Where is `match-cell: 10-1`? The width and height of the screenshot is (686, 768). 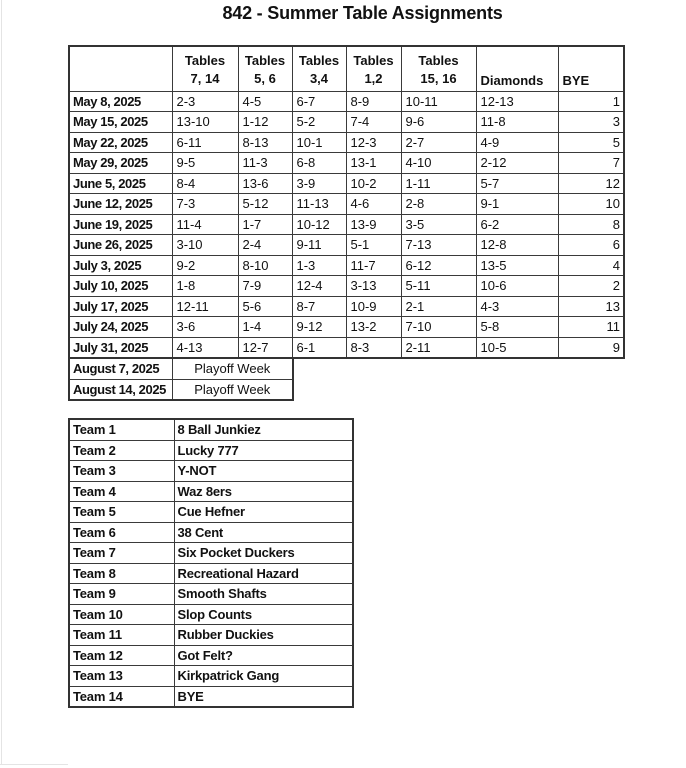
match-cell: 10-1 is located at coordinates (319, 142).